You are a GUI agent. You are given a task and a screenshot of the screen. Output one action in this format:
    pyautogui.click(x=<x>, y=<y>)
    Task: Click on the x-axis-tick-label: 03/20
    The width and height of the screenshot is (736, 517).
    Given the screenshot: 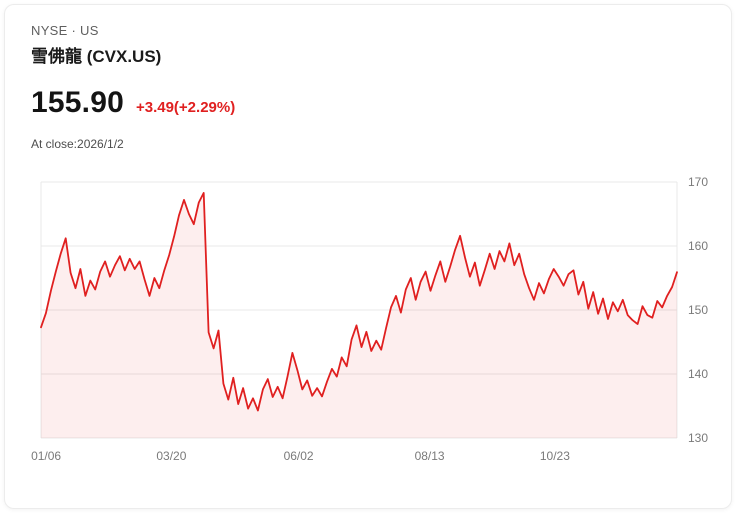 What is the action you would take?
    pyautogui.click(x=171, y=456)
    